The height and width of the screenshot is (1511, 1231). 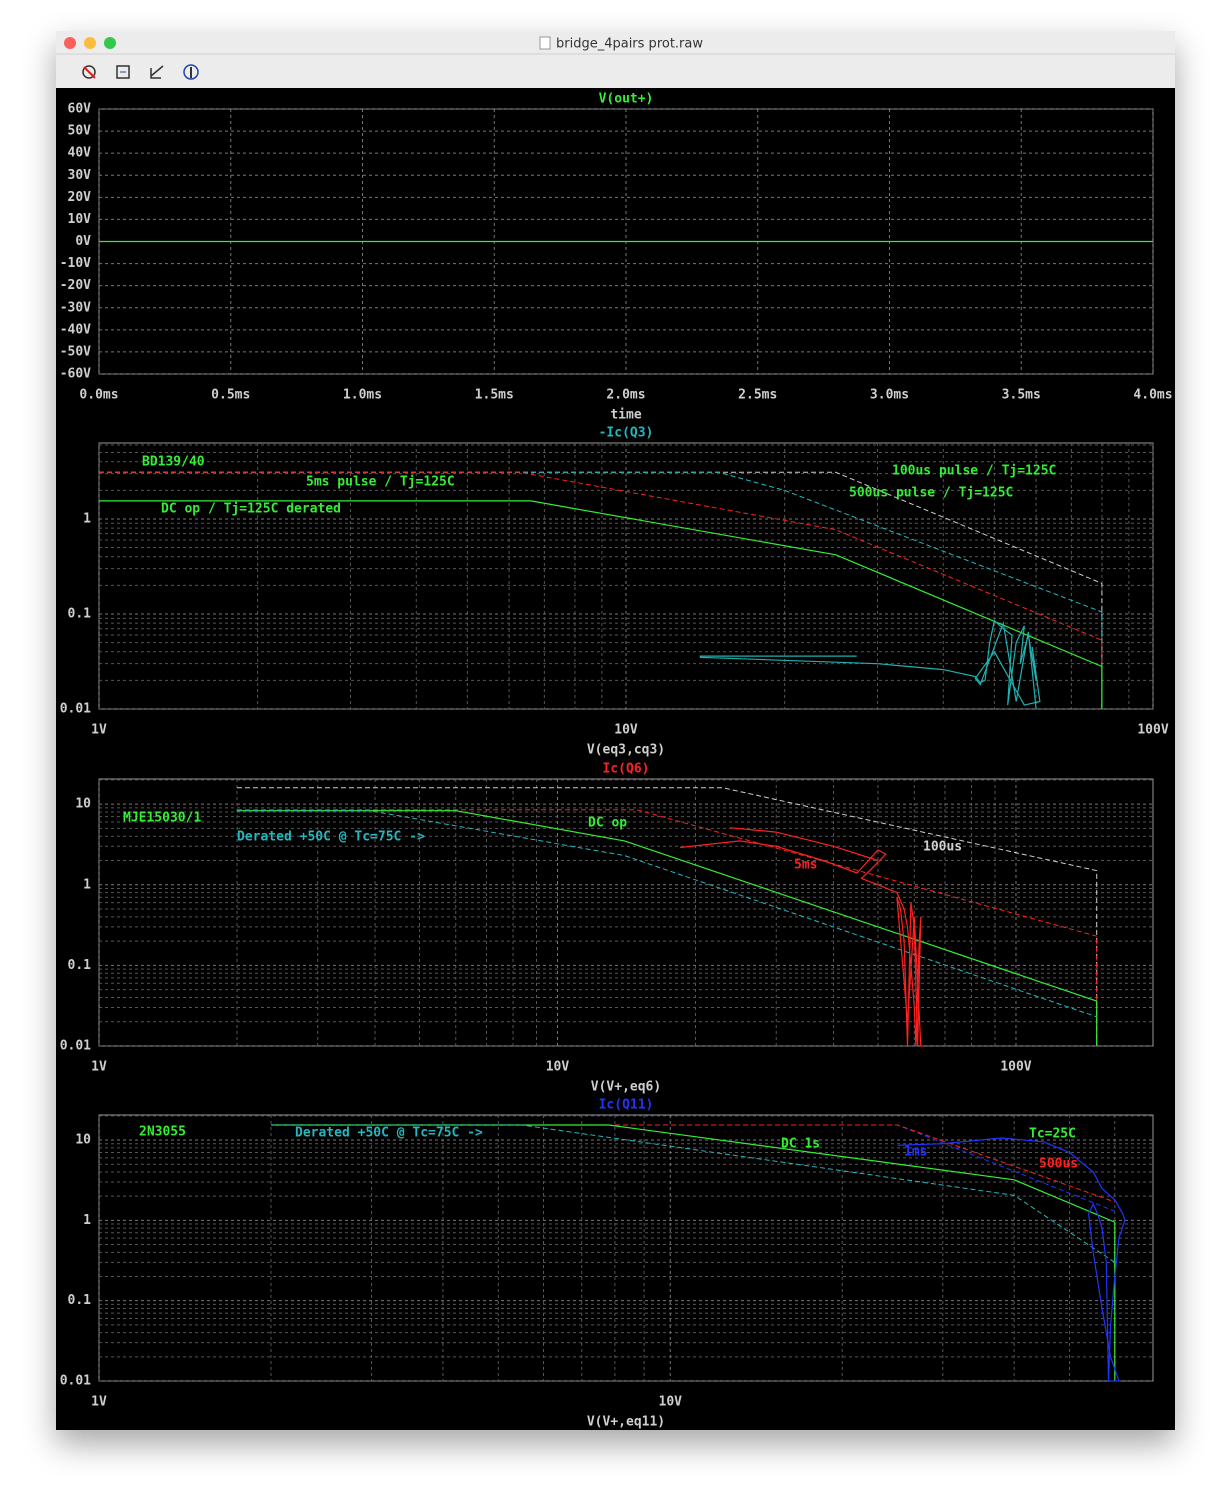 I want to click on y-tick-label: -10V, so click(x=75, y=263).